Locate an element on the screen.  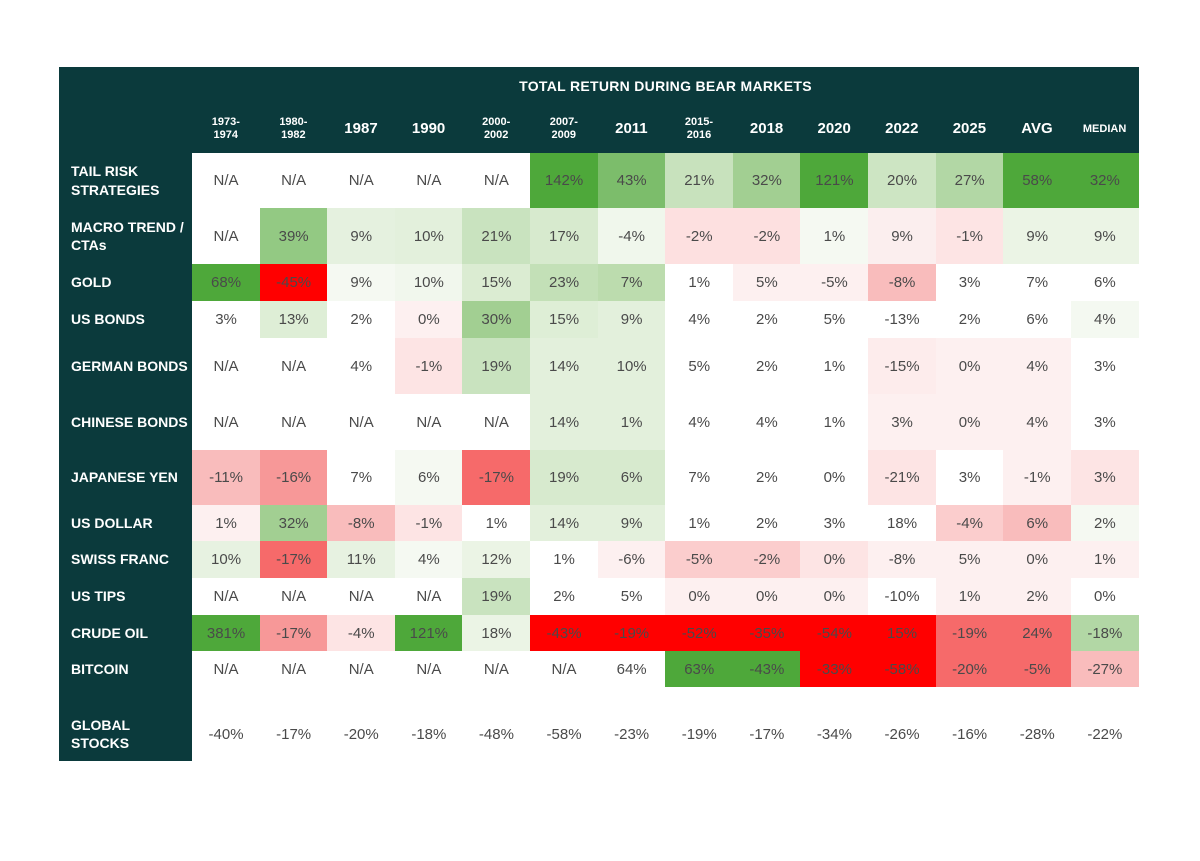
heatmap-cell: 13% is located at coordinates (293, 319).